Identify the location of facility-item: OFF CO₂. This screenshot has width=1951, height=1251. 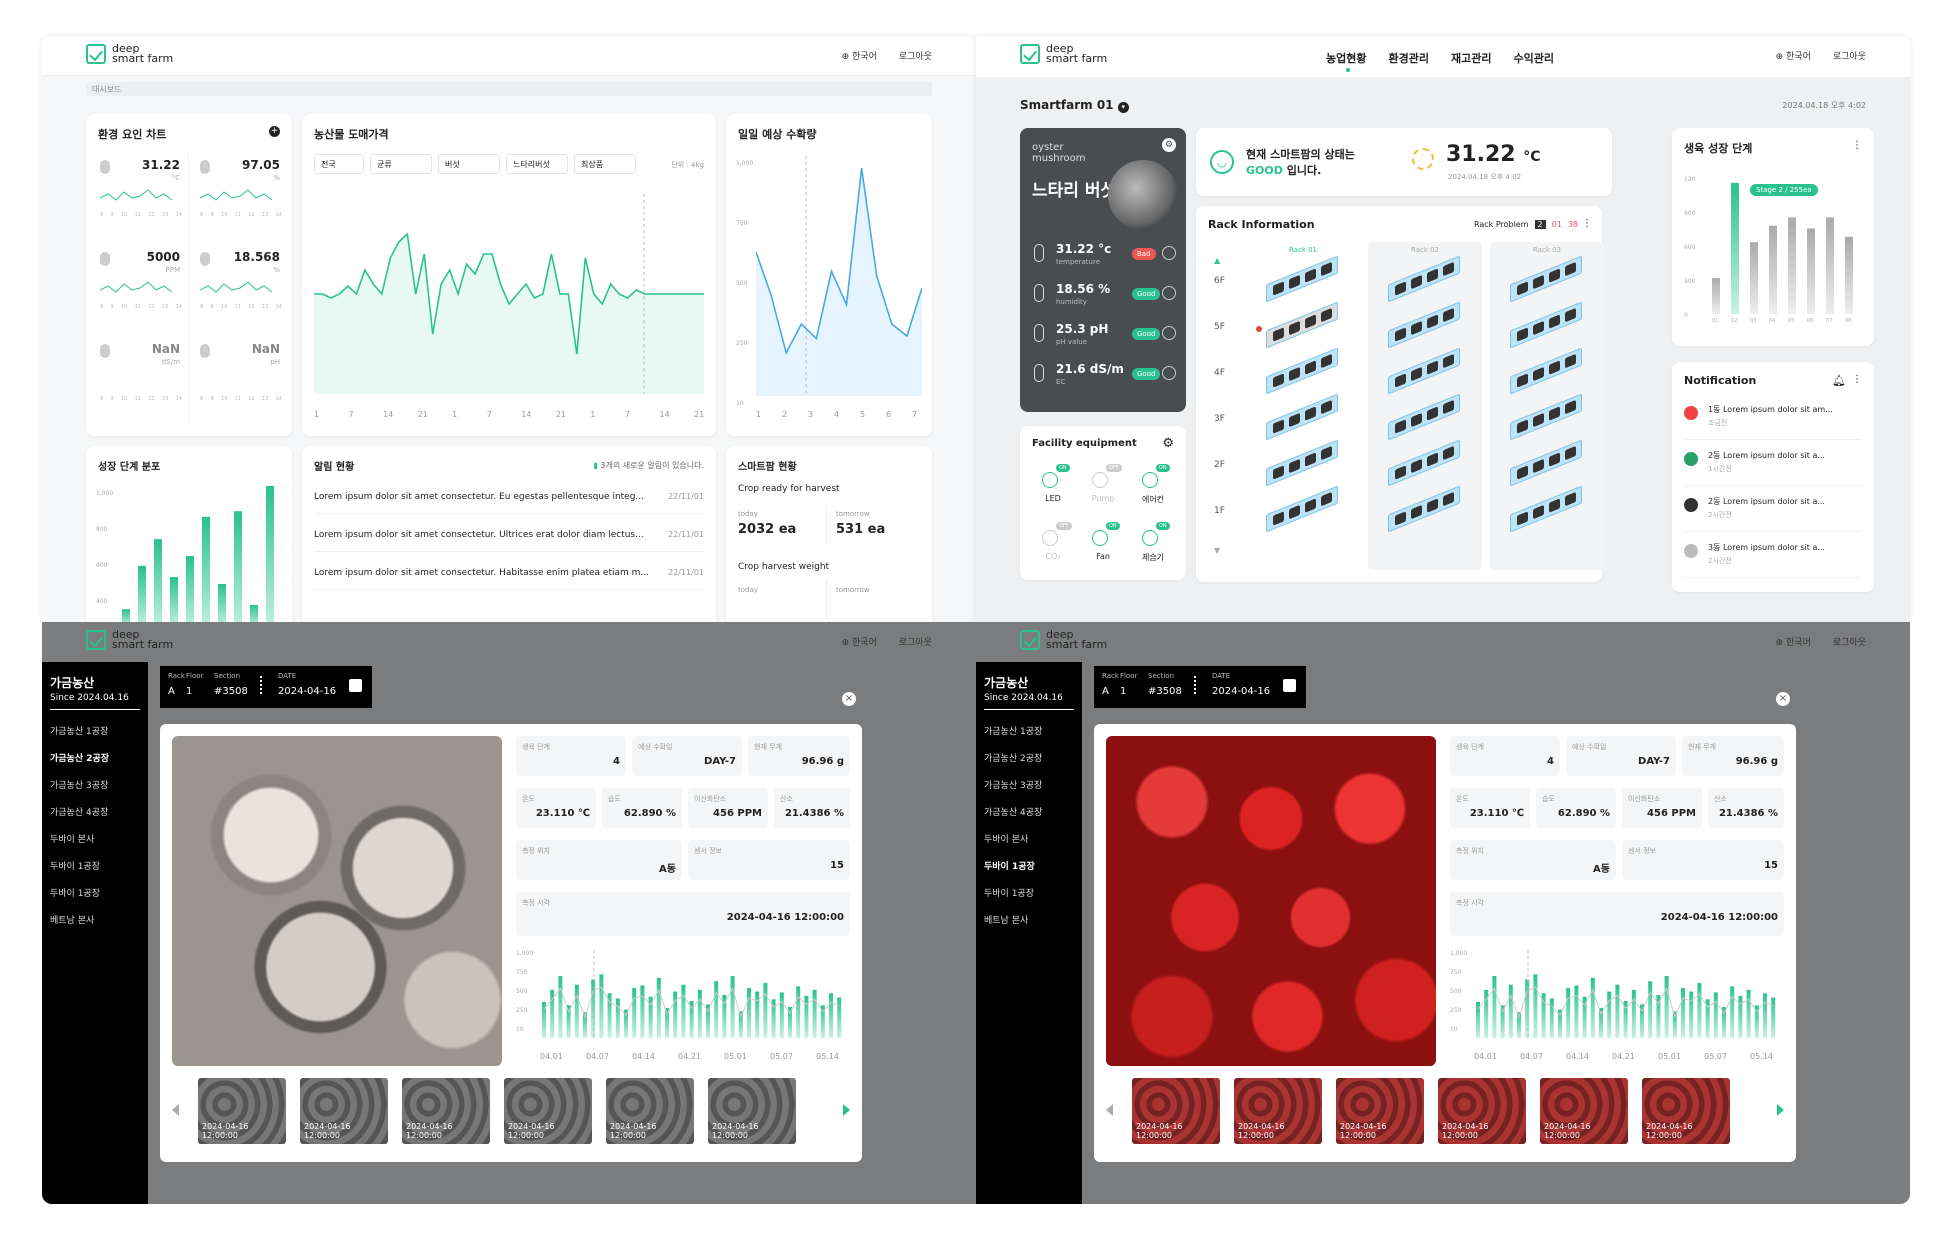
(1053, 546).